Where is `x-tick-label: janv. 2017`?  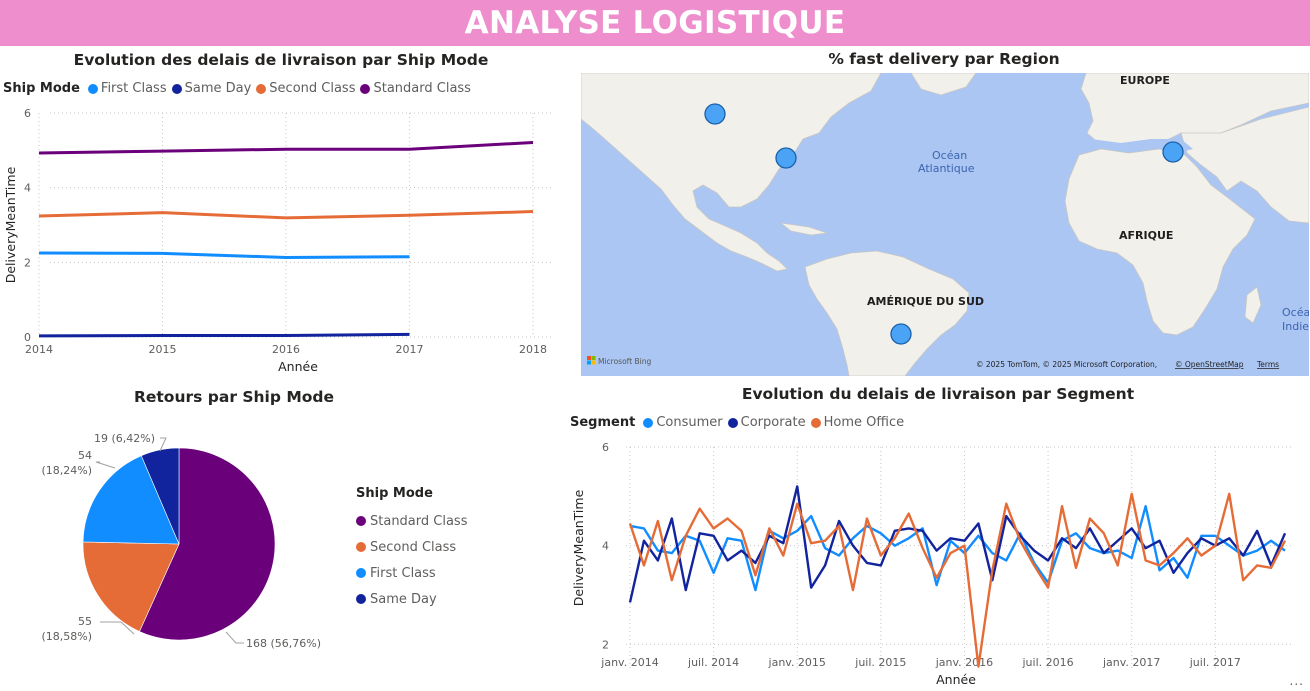 x-tick-label: janv. 2017 is located at coordinates (1131, 662).